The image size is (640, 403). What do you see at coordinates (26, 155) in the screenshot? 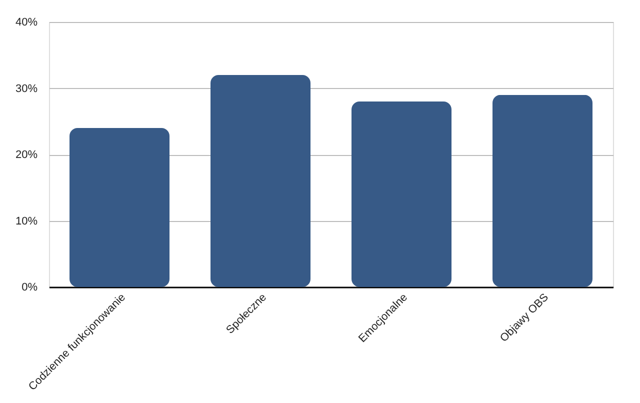
I see `y-tick-label: 20%` at bounding box center [26, 155].